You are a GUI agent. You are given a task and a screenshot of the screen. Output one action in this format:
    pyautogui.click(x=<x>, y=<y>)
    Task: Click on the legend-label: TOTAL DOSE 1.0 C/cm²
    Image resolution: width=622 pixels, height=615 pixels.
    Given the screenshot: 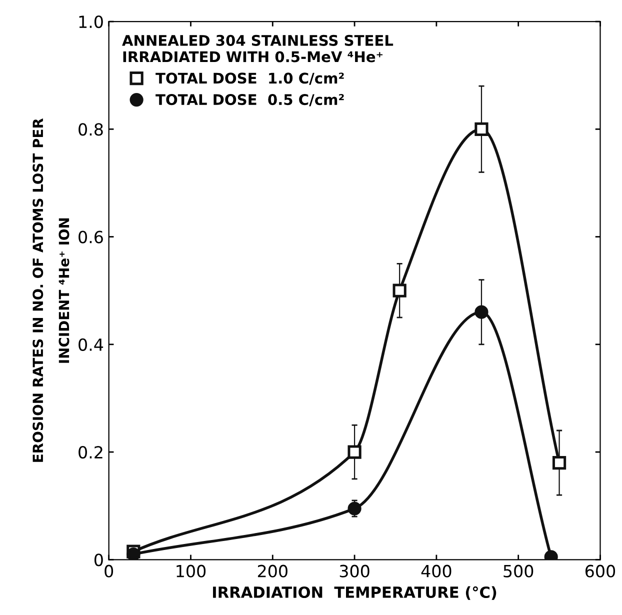 What is the action you would take?
    pyautogui.click(x=250, y=78)
    